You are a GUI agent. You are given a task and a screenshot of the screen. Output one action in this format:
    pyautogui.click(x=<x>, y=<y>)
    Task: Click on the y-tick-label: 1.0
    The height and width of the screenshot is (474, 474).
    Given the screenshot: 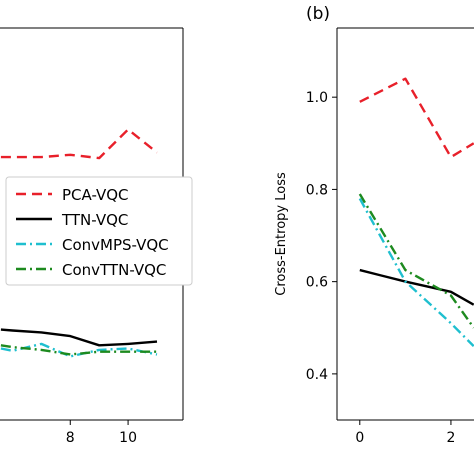 What is the action you would take?
    pyautogui.click(x=317, y=98)
    